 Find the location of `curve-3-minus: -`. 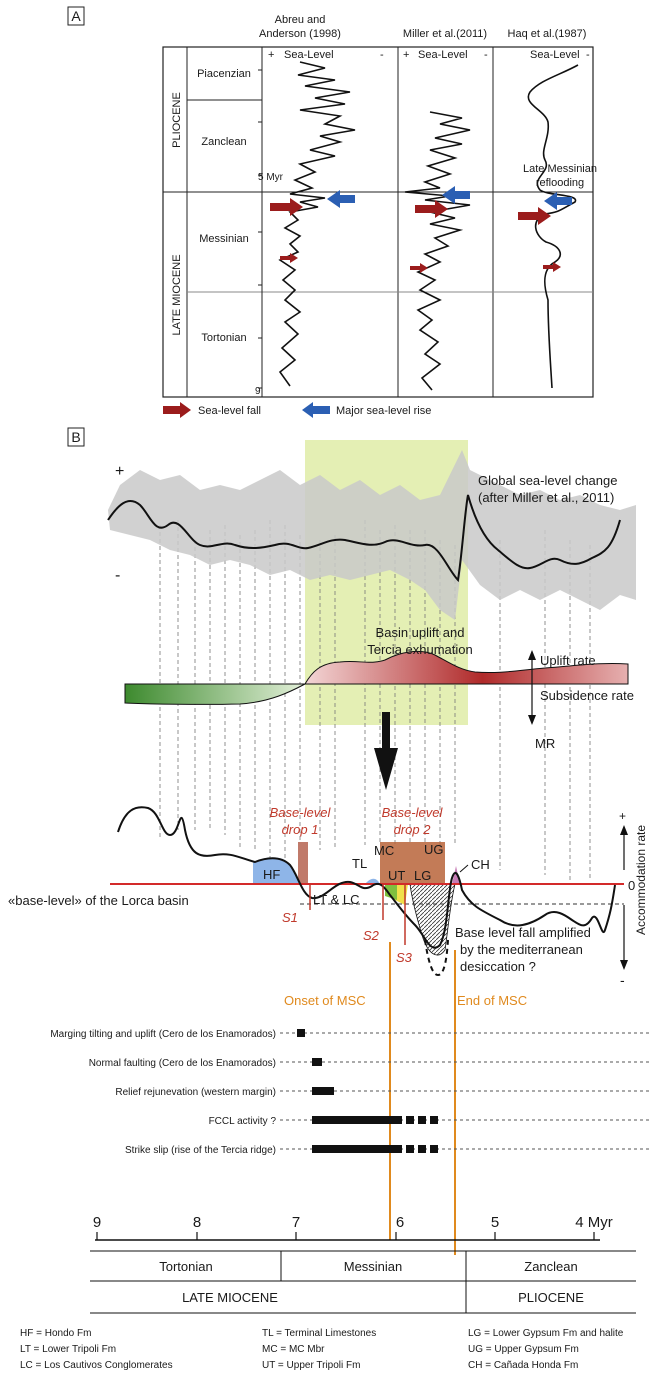

curve-3-minus: - is located at coordinates (588, 55).